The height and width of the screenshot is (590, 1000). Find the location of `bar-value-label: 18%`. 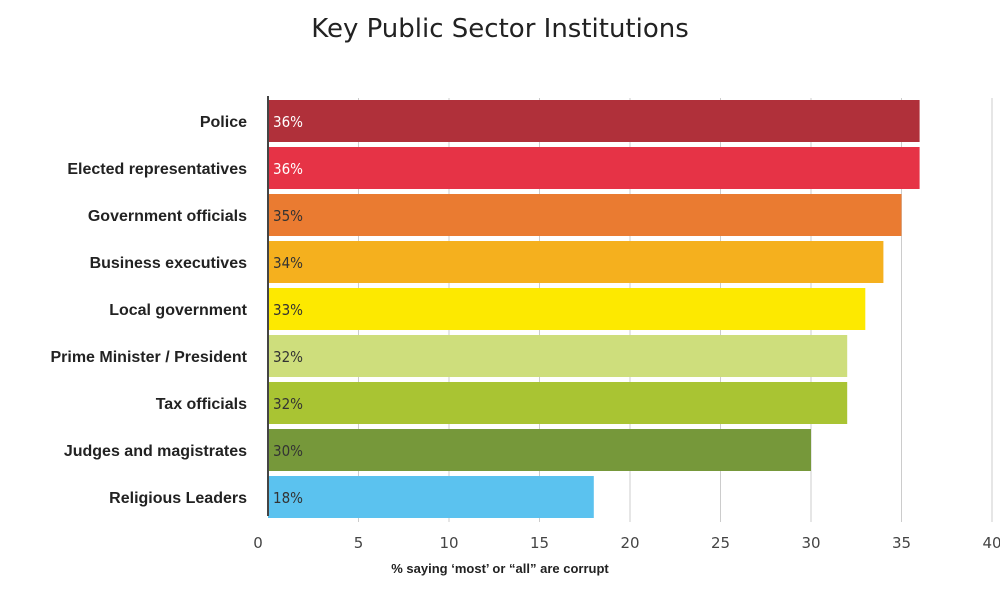

bar-value-label: 18% is located at coordinates (288, 498).